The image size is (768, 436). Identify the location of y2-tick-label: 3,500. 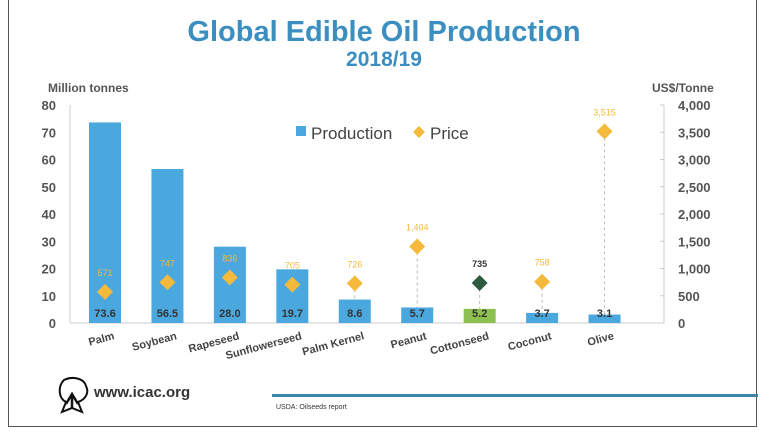
(694, 132).